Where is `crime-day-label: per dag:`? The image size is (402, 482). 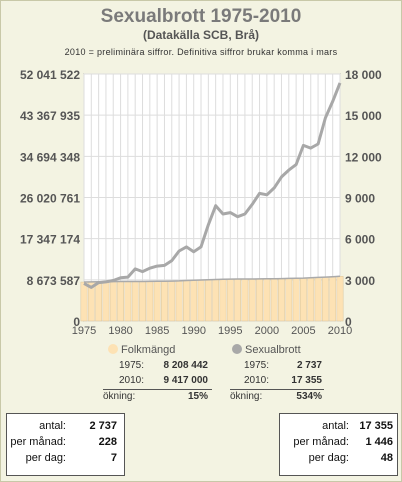 crime-day-label: per dag: is located at coordinates (328, 458).